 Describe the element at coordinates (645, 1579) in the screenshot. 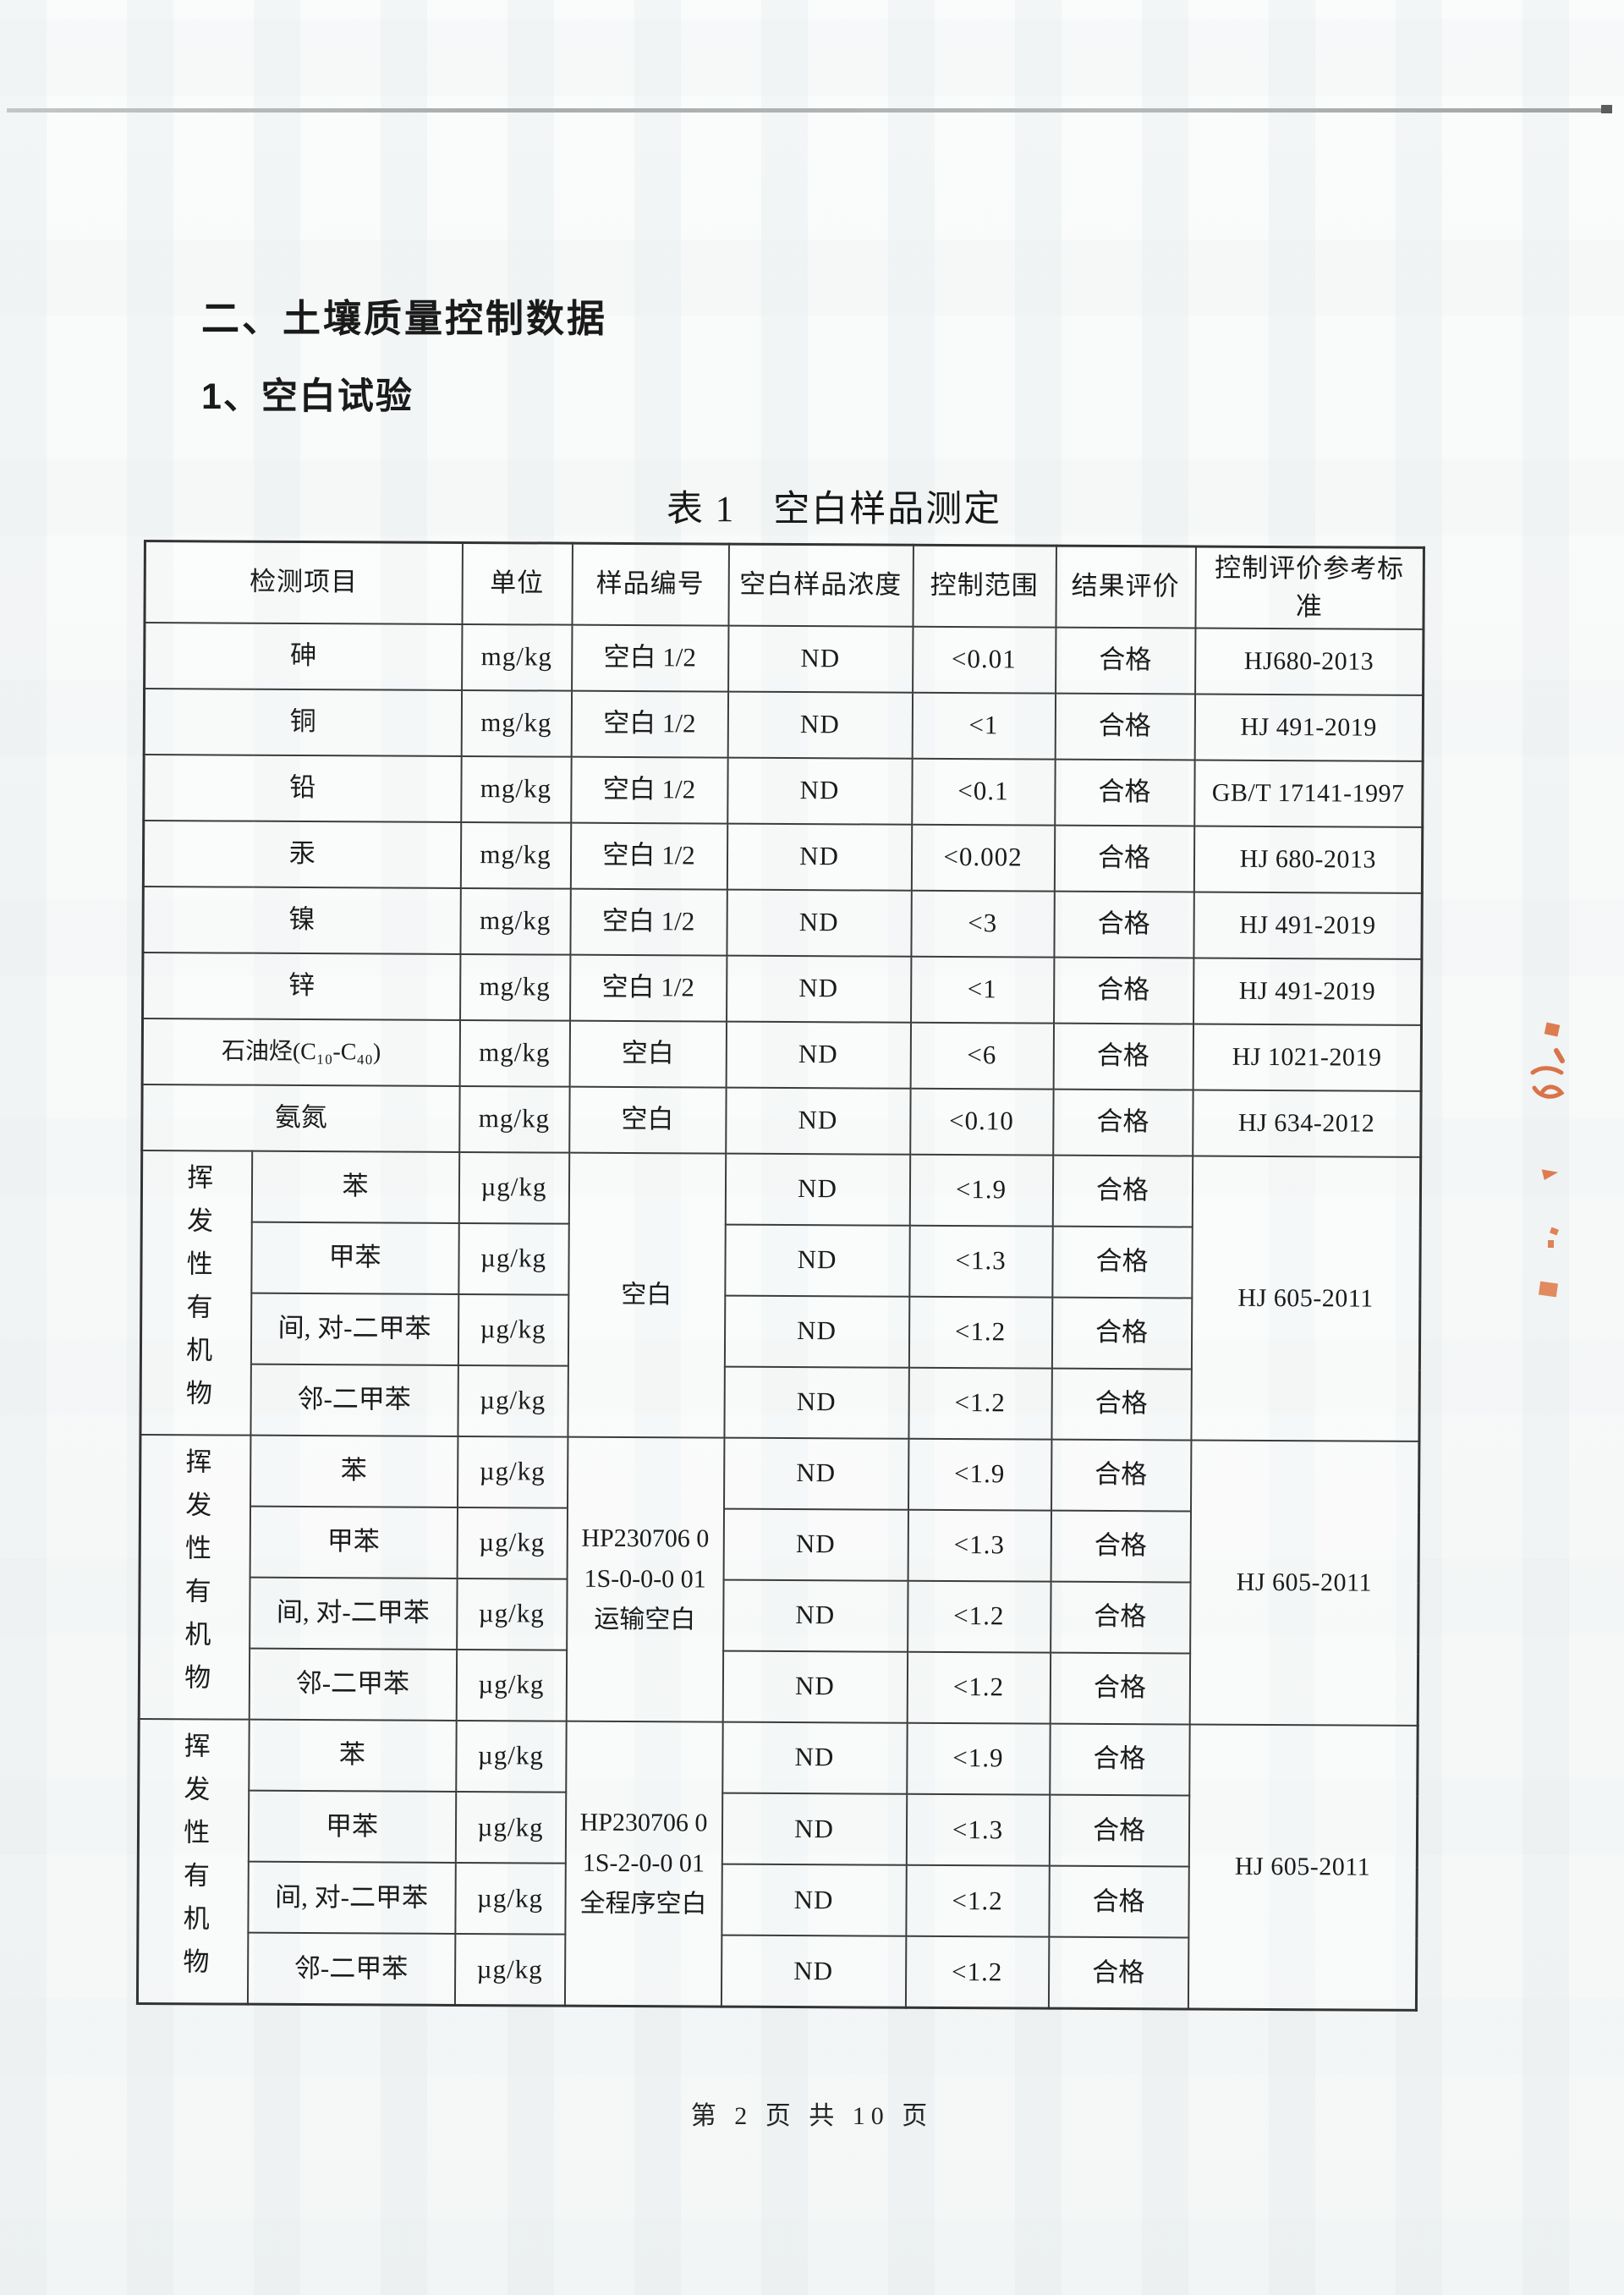

I see `cell-sample: HP230706 01S-0-0-0 01 运输空白` at that location.